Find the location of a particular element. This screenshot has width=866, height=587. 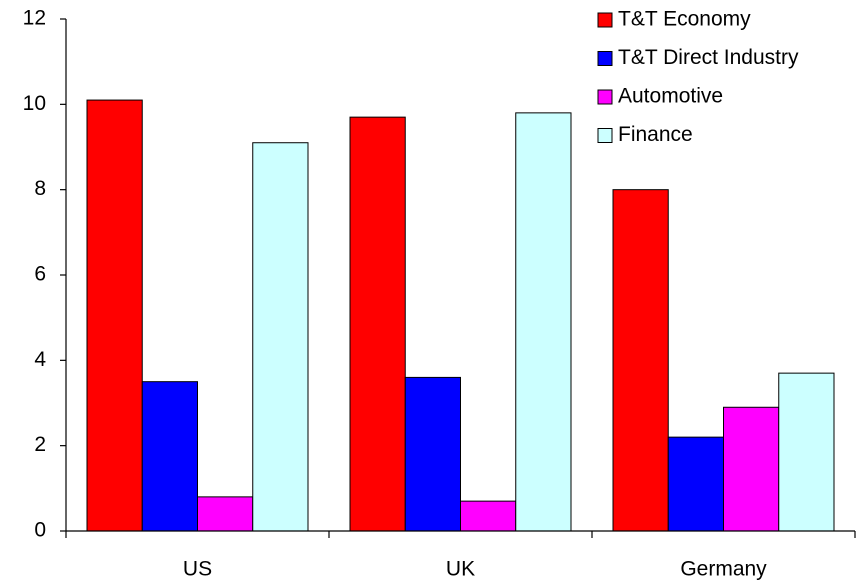

legend-label: Finance is located at coordinates (655, 134).